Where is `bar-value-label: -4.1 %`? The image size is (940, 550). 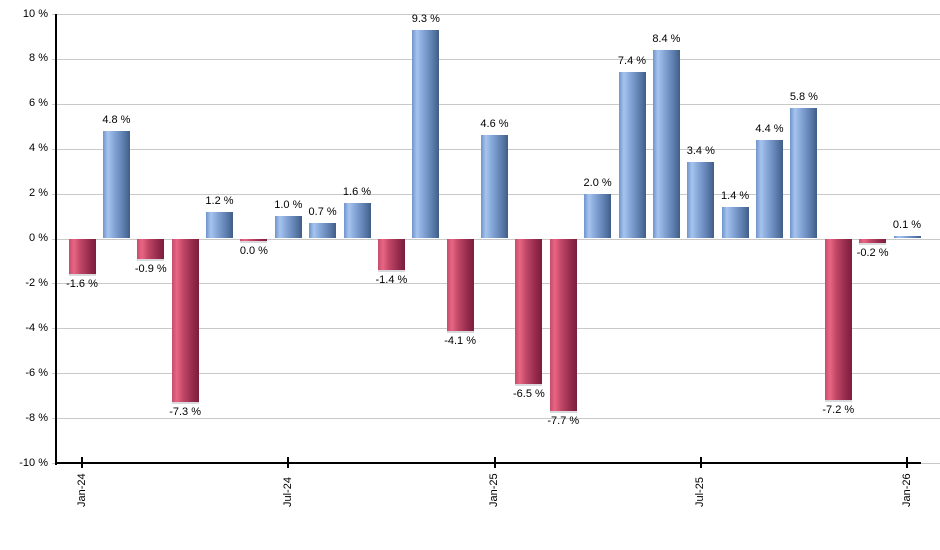
bar-value-label: -4.1 % is located at coordinates (460, 340).